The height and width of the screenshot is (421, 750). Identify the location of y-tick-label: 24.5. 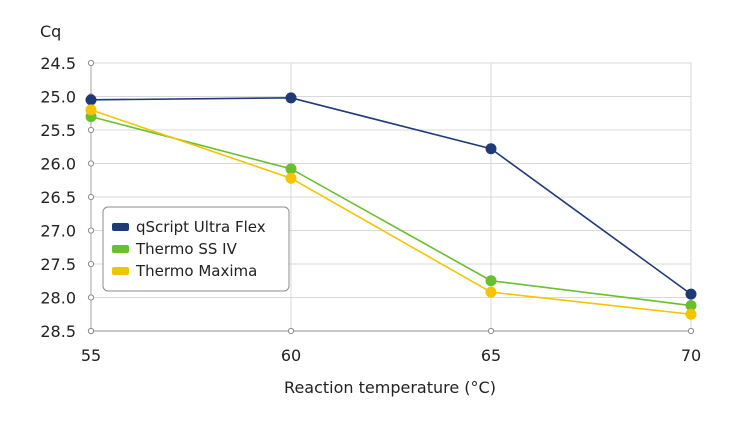
(58, 63).